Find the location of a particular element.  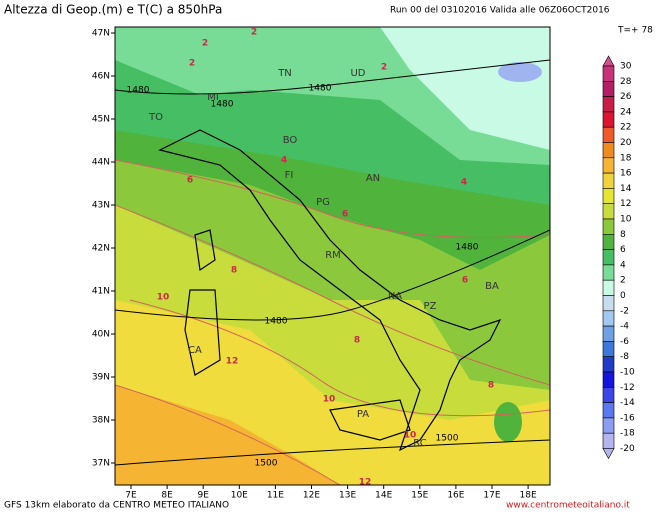

colorbar-label: 24 is located at coordinates (626, 112).